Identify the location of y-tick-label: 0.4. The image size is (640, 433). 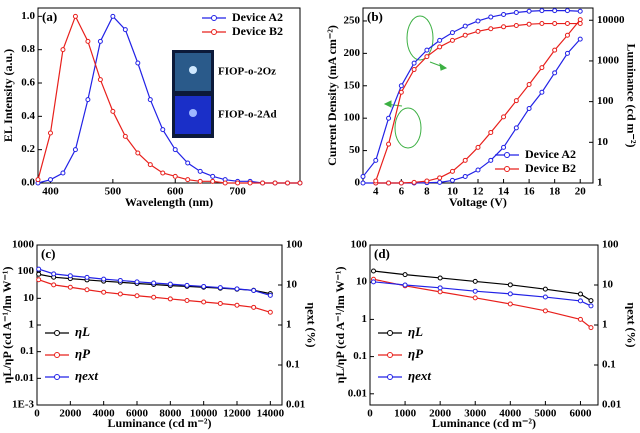
(28, 116).